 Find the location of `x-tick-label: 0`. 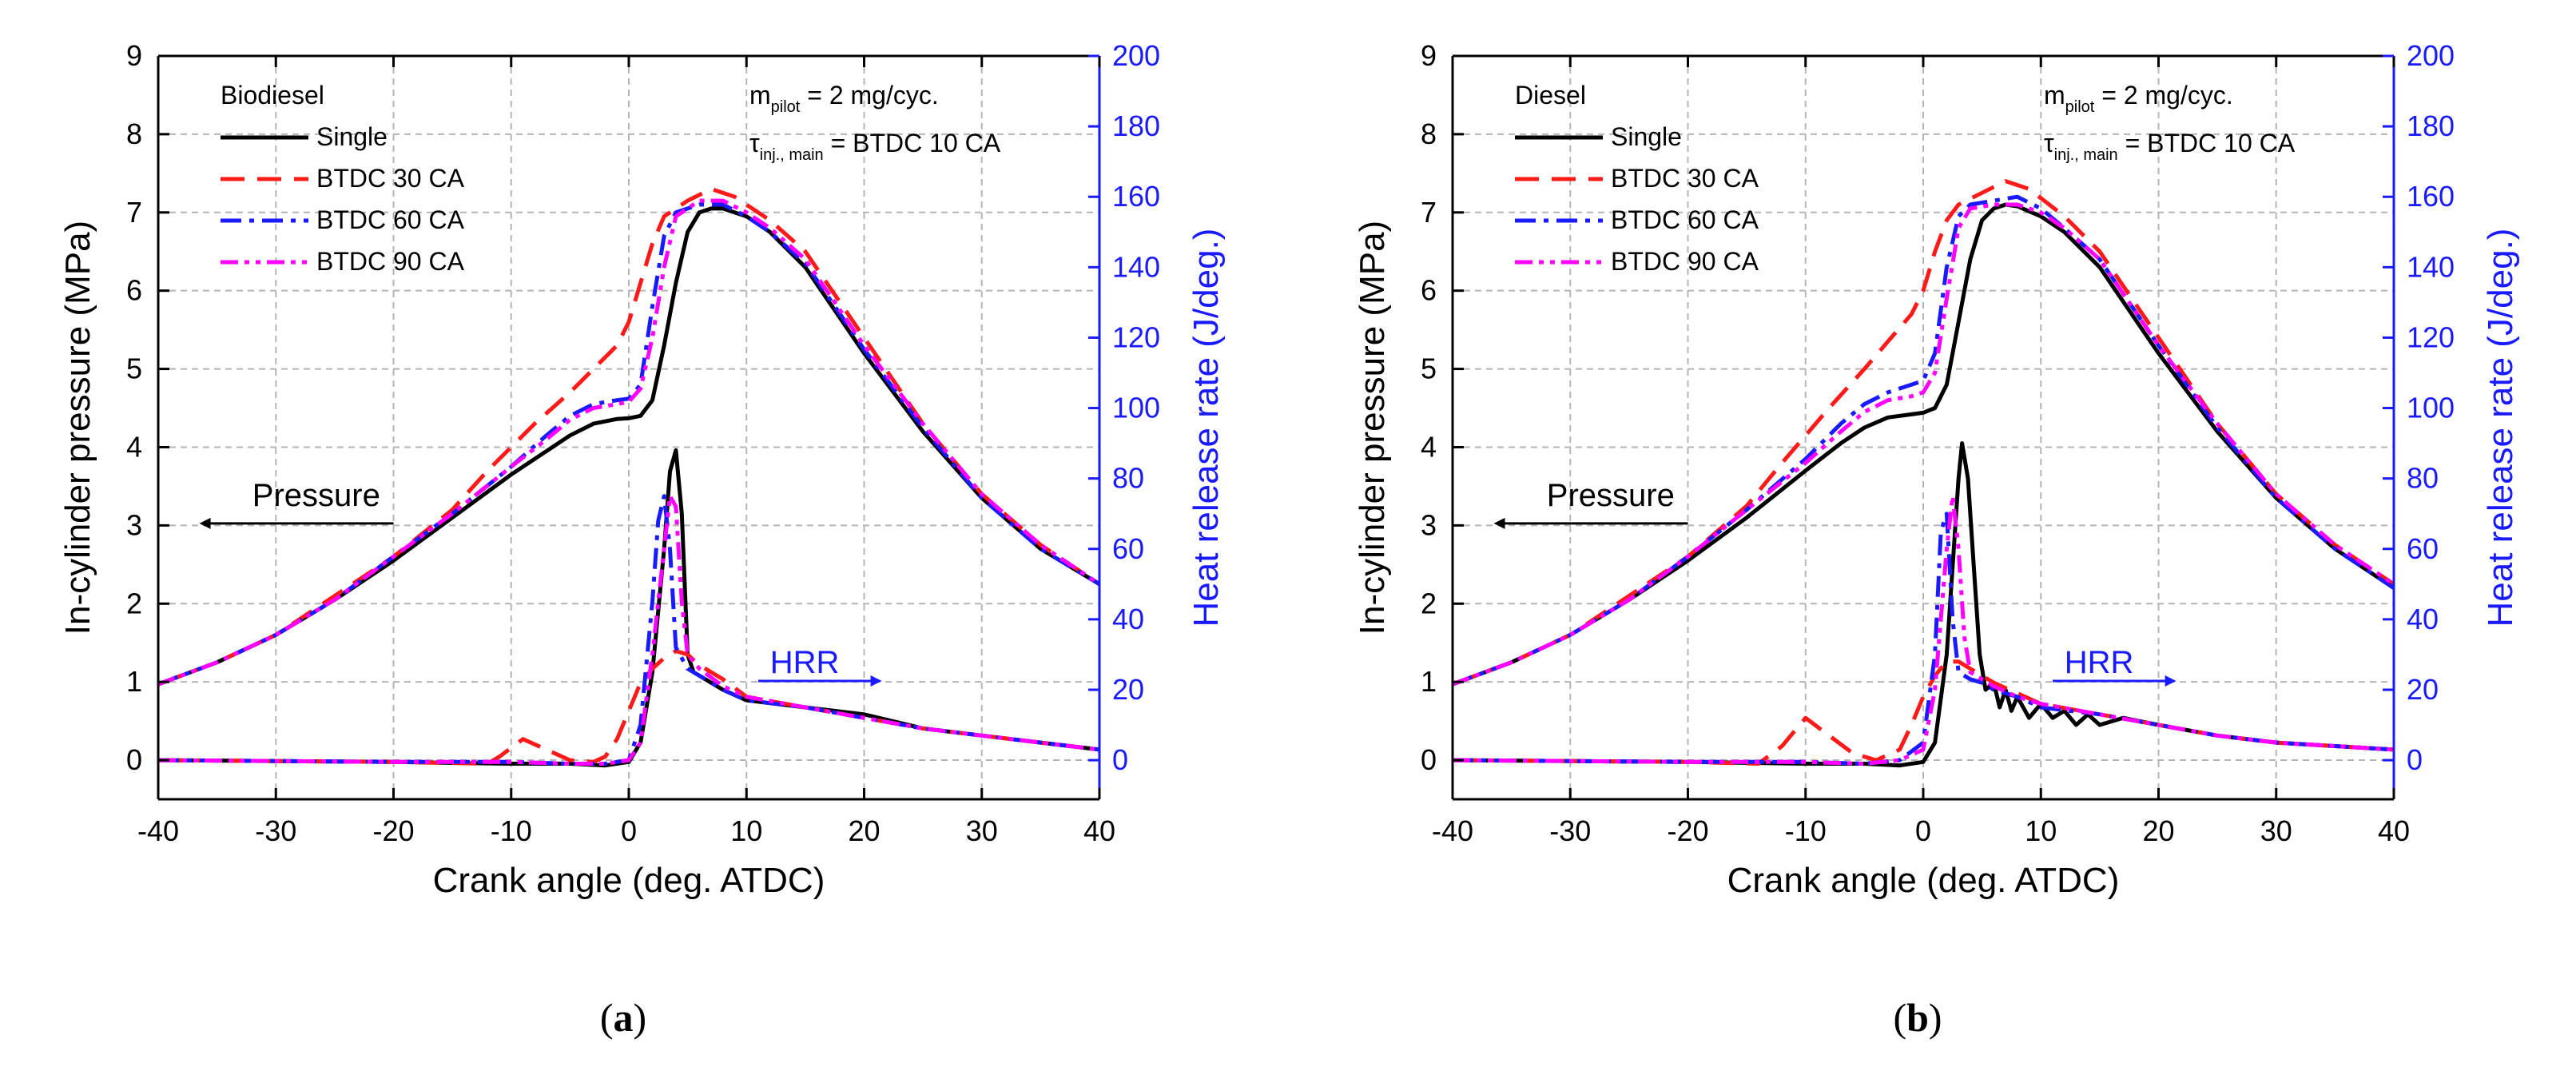

x-tick-label: 0 is located at coordinates (629, 830).